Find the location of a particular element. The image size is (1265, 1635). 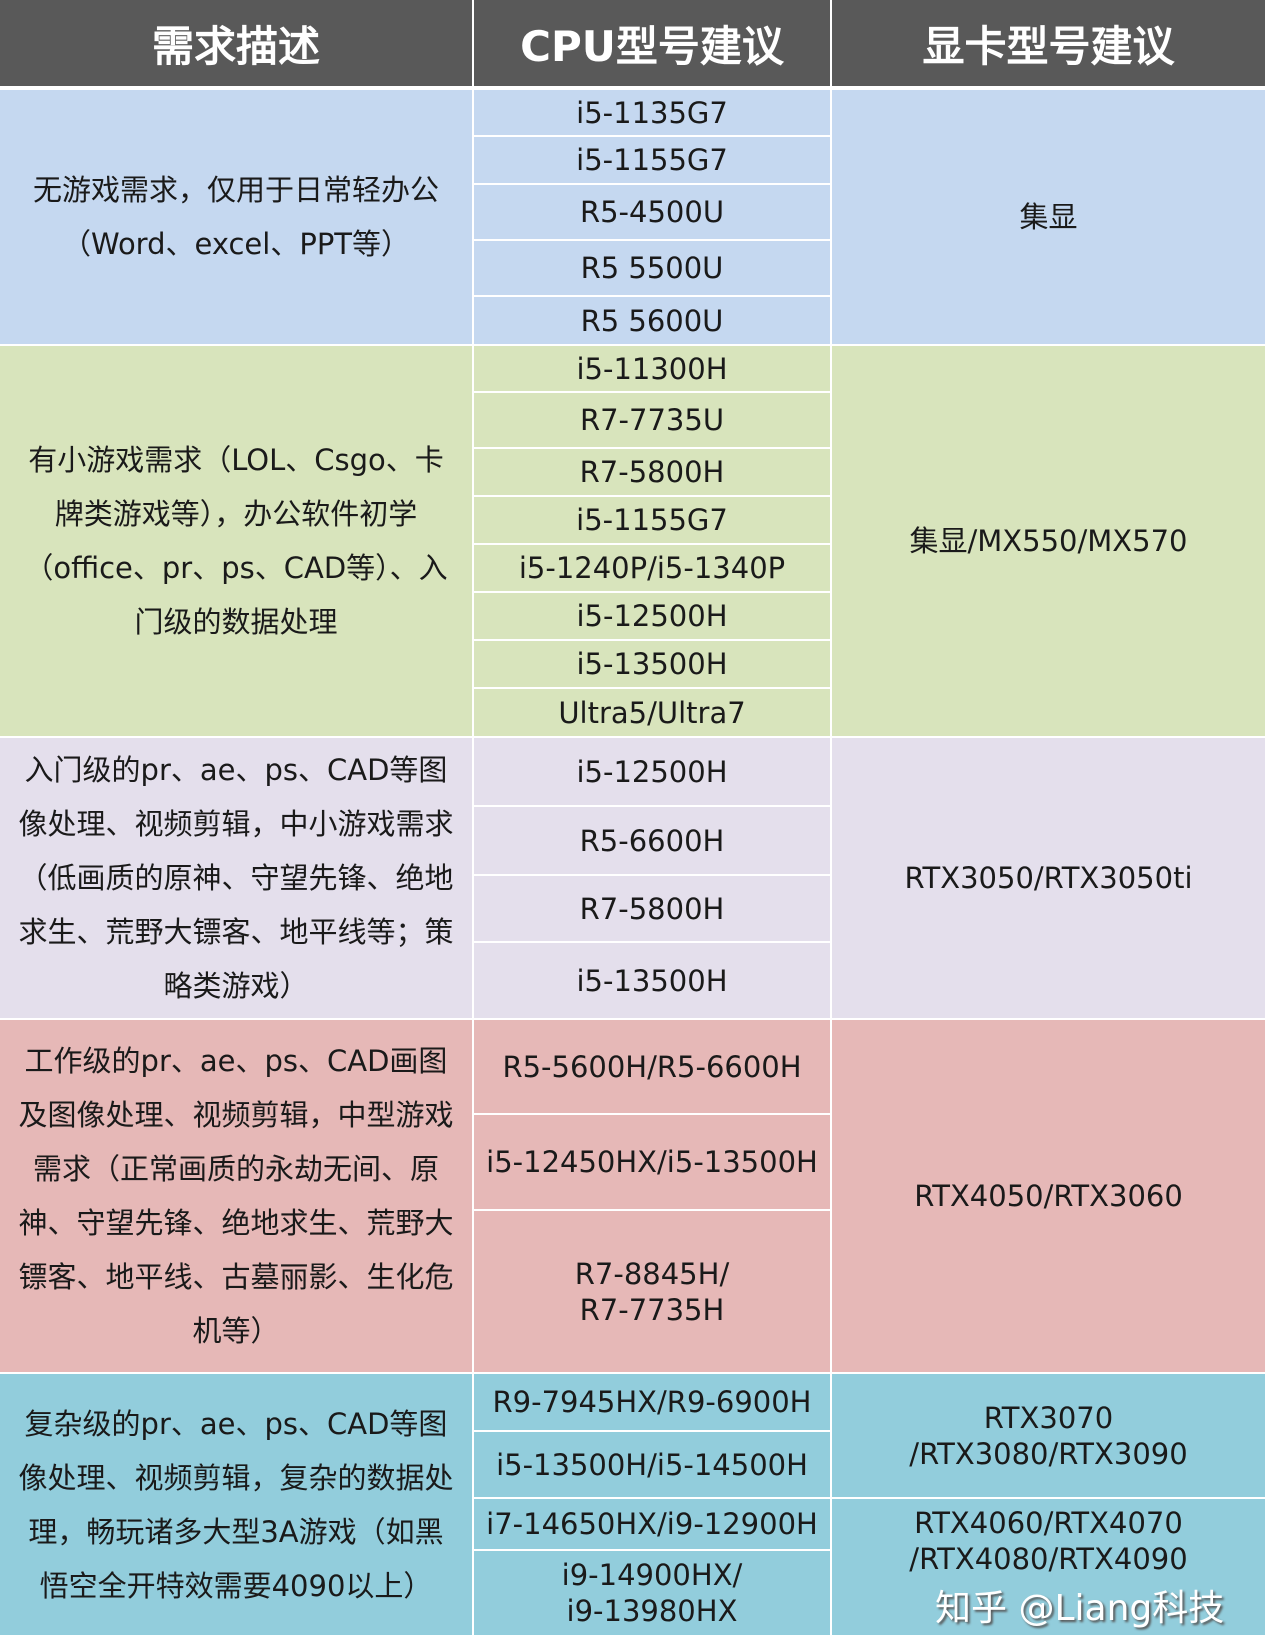

gpu-cell: RTX3070 /RTX3080/RTX3090 is located at coordinates (1048, 1435).